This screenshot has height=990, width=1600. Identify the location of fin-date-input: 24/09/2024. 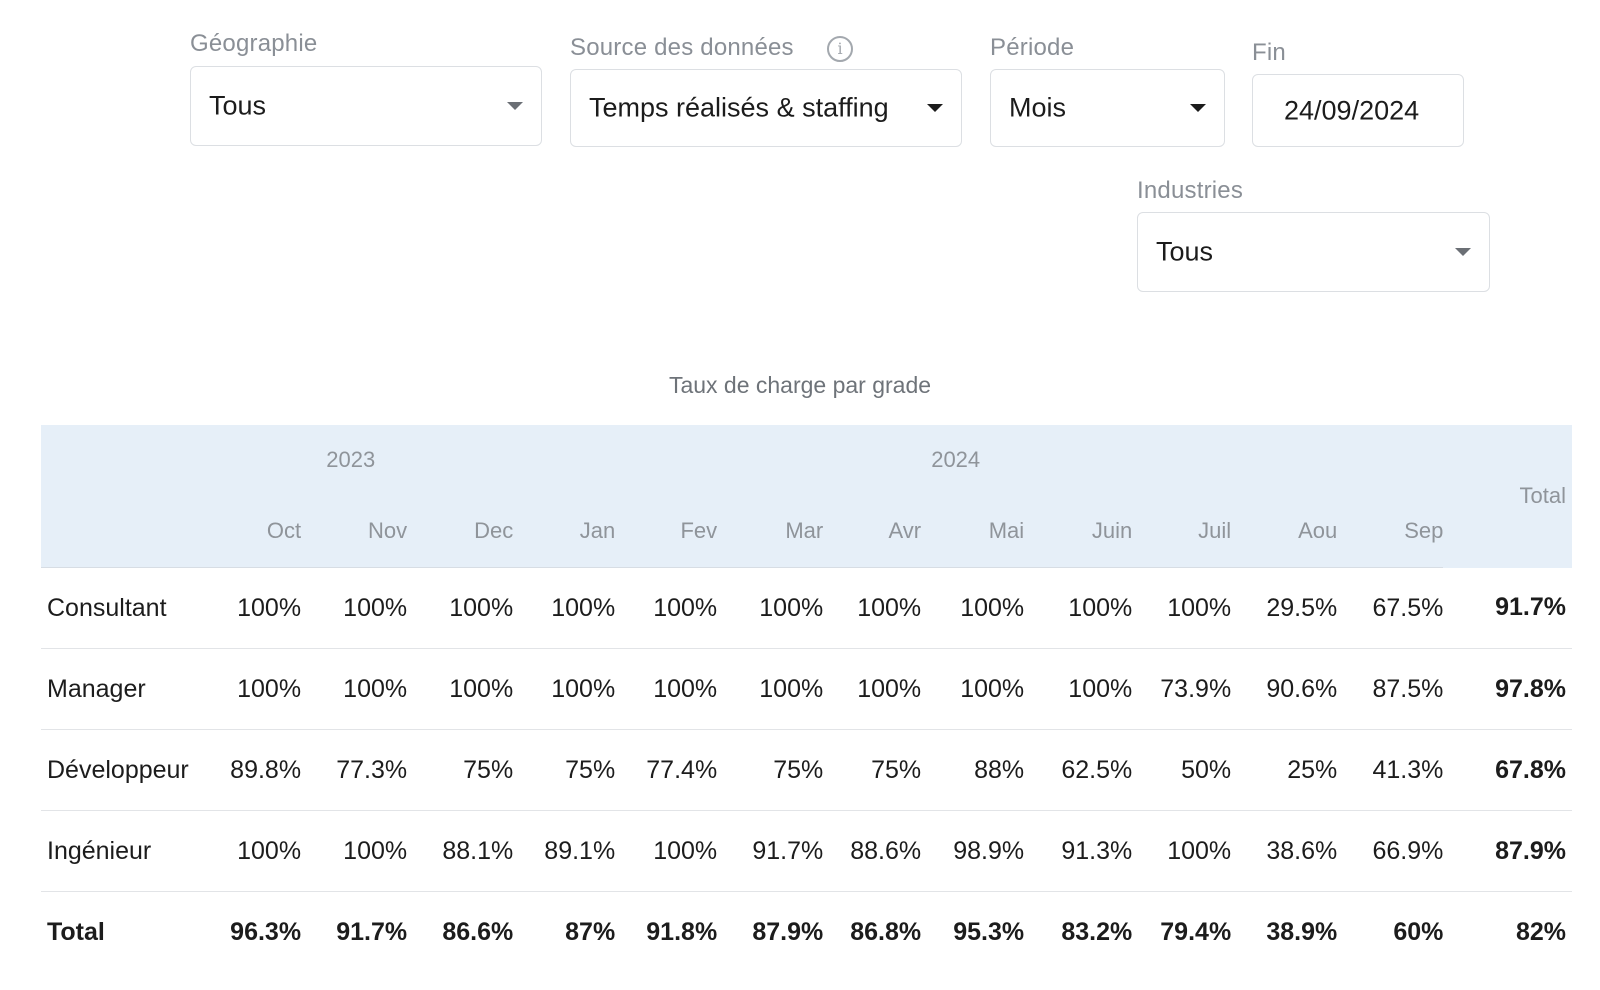
(1358, 110).